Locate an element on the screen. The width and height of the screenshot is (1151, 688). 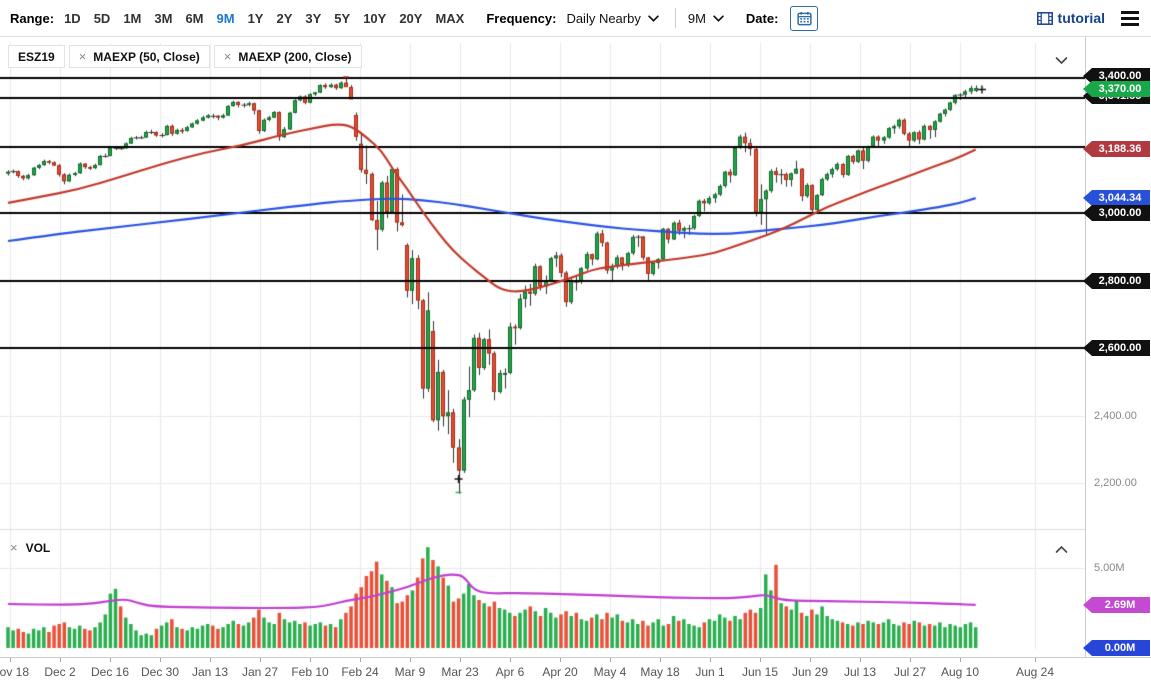
range-link-1m: 1M is located at coordinates (132, 18).